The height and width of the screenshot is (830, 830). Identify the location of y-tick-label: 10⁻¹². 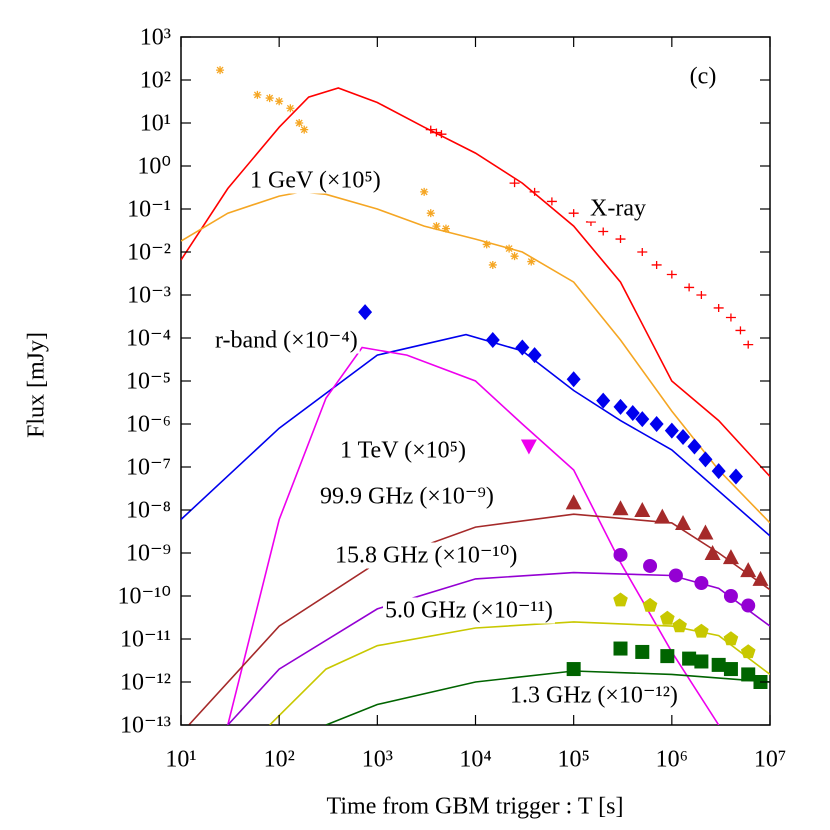
(145, 683).